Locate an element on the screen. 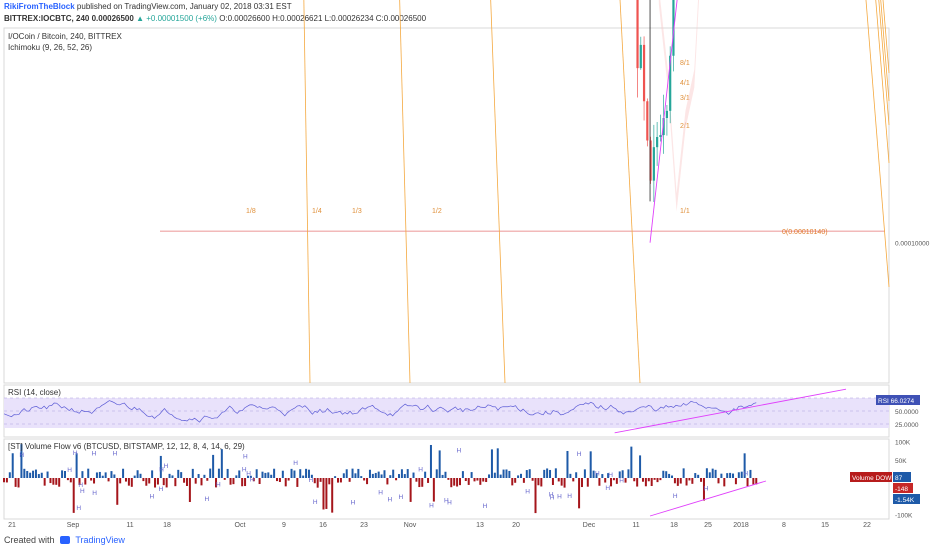 Image resolution: width=932 pixels, height=550 pixels. price-candle is located at coordinates (647, 121).